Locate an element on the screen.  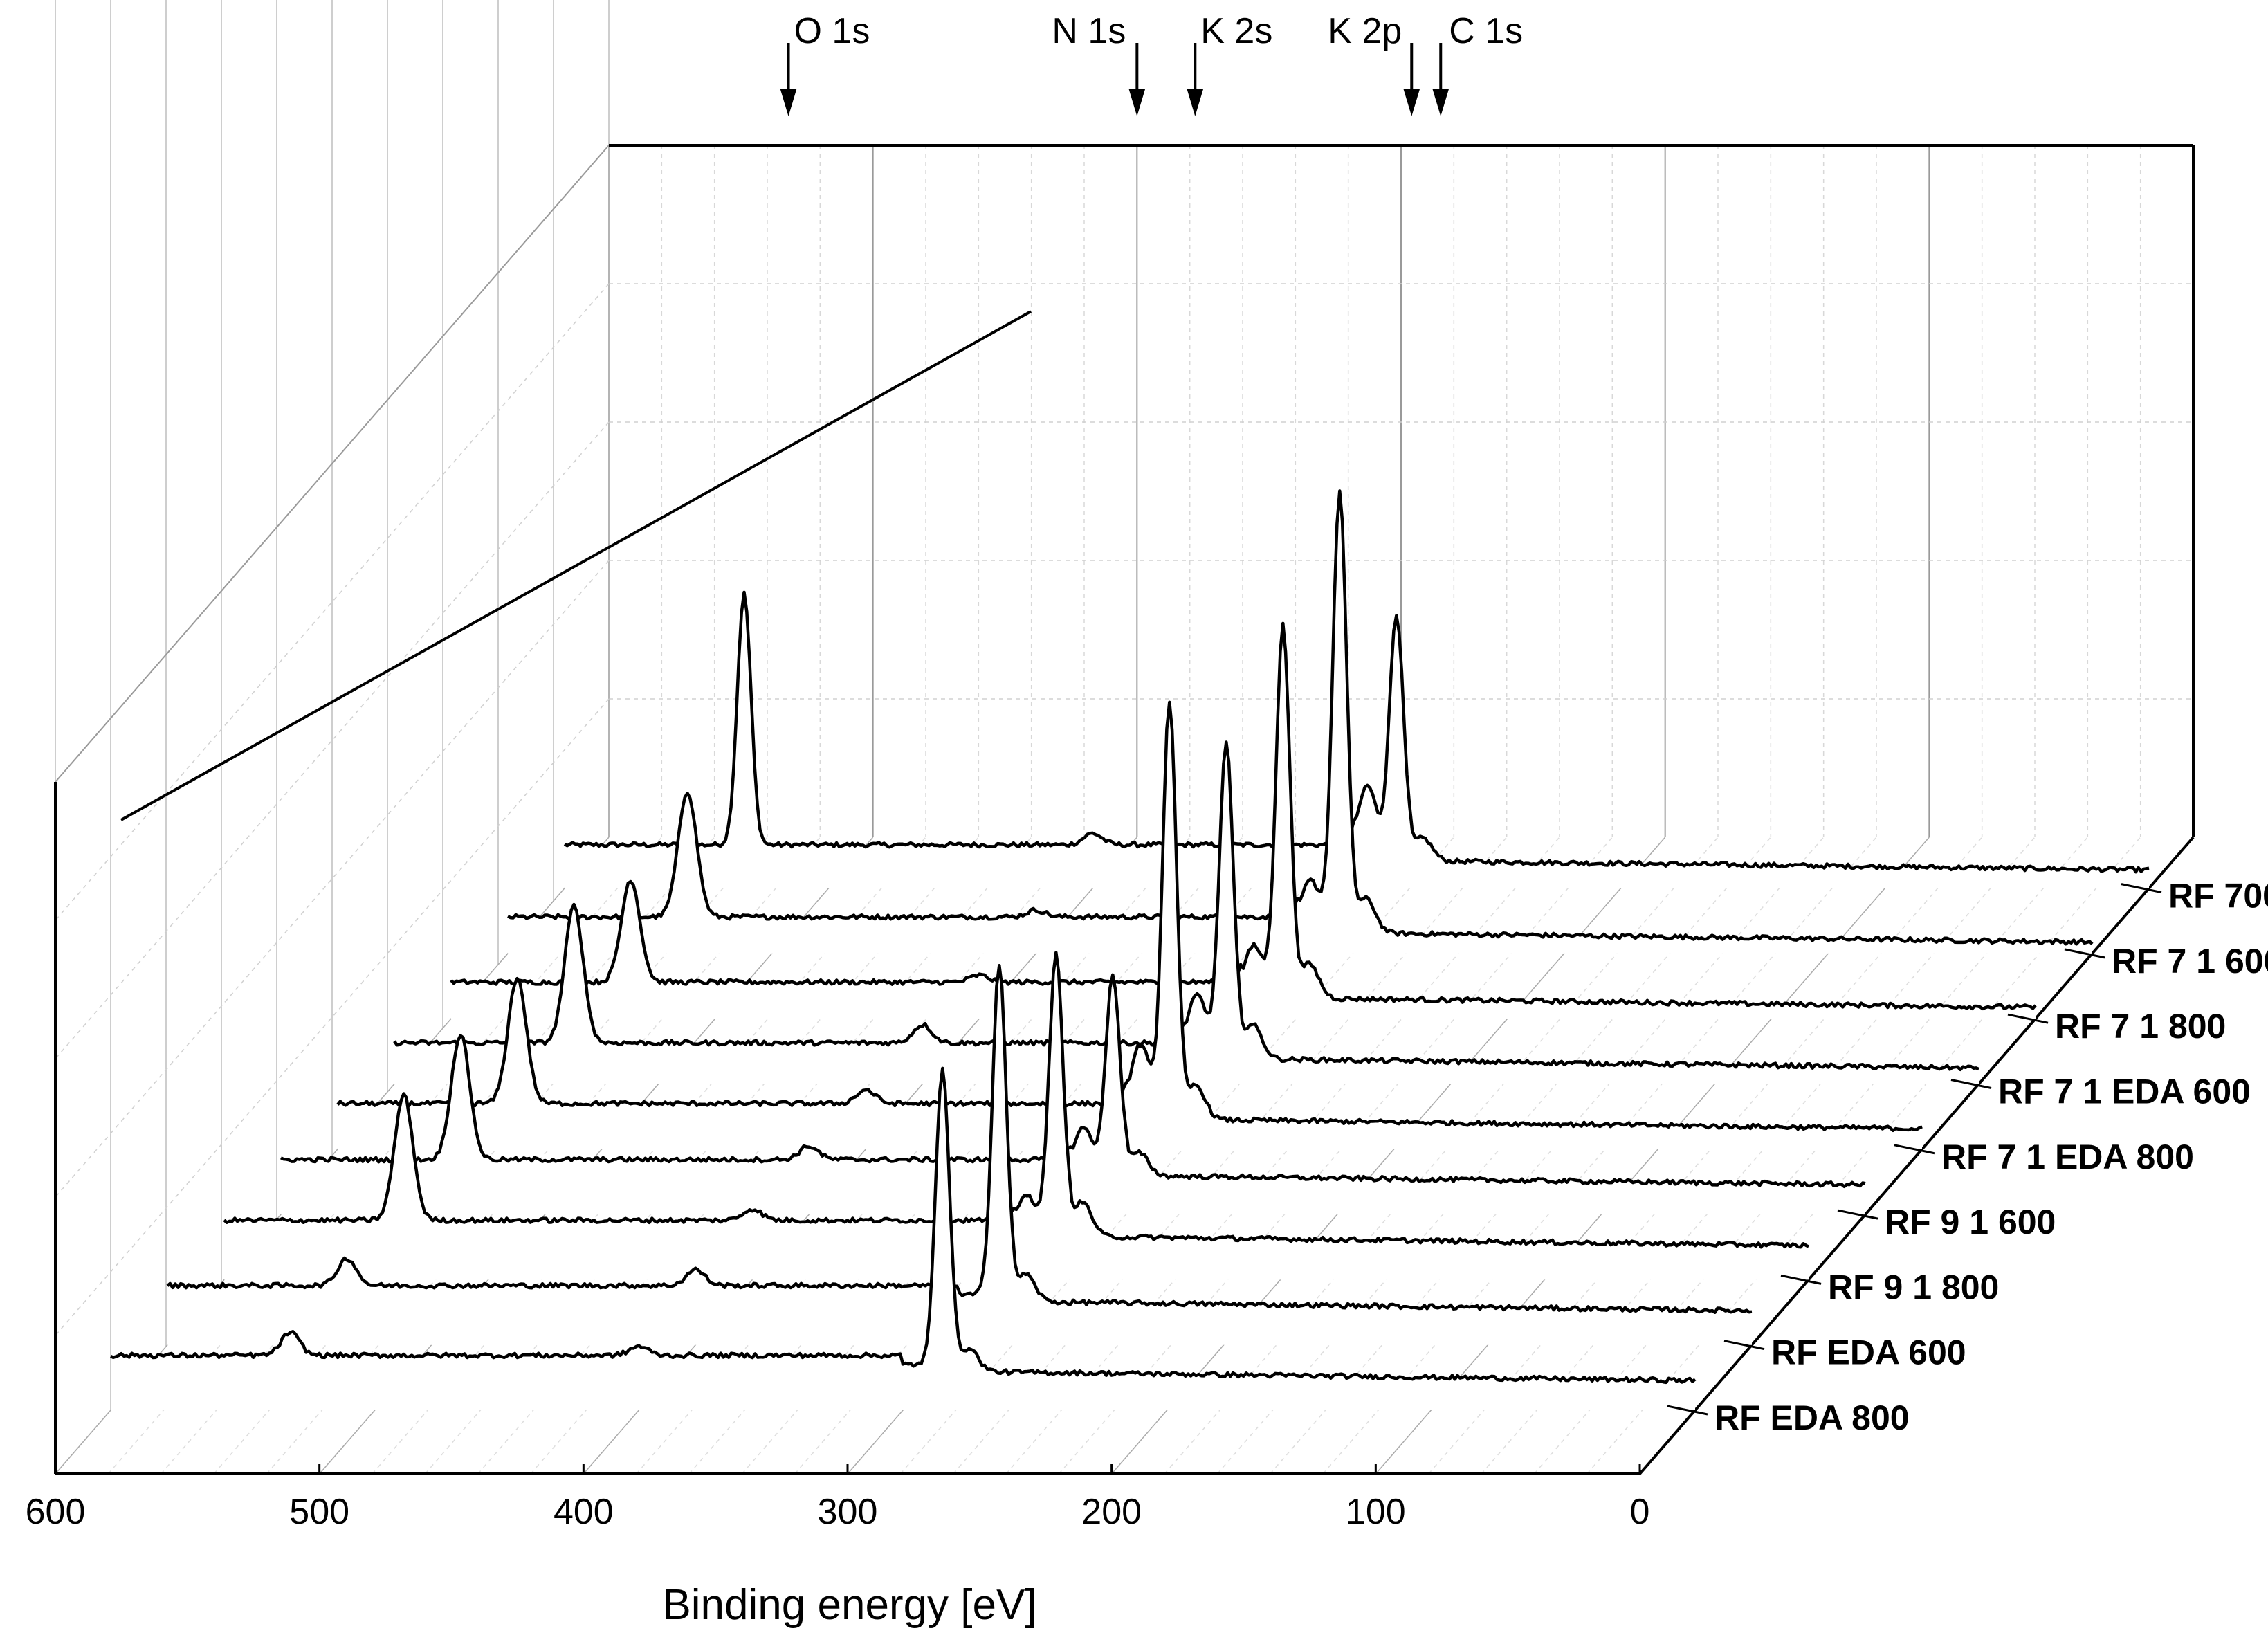
x-tick-label: 0 is located at coordinates (1640, 1512).